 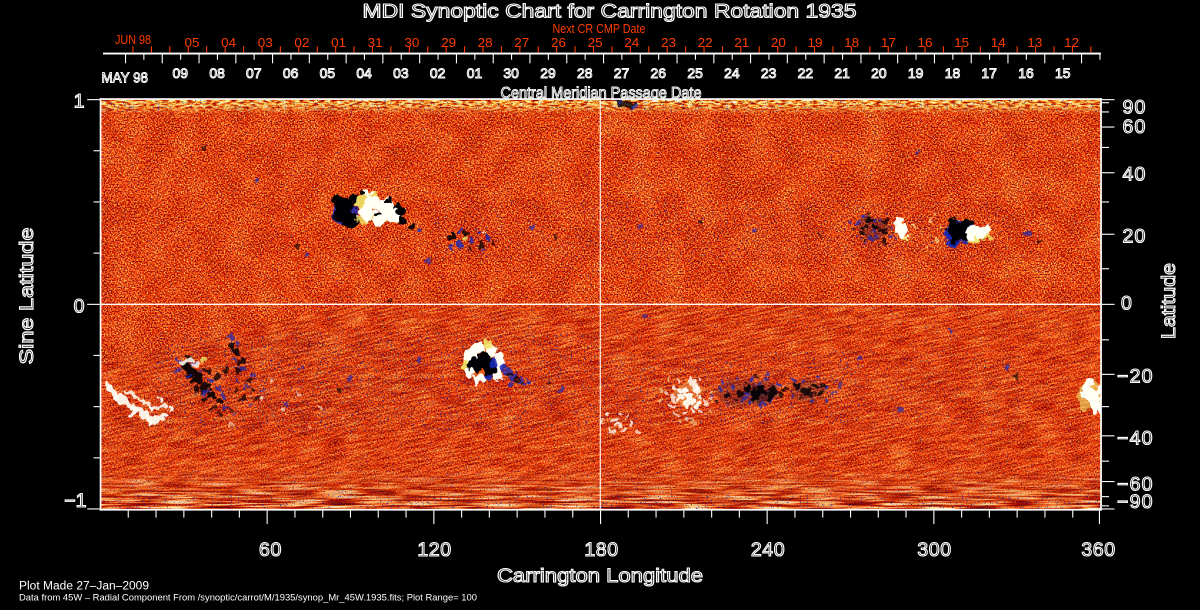 What do you see at coordinates (375, 42) in the screenshot?
I see `svg-text: 31` at bounding box center [375, 42].